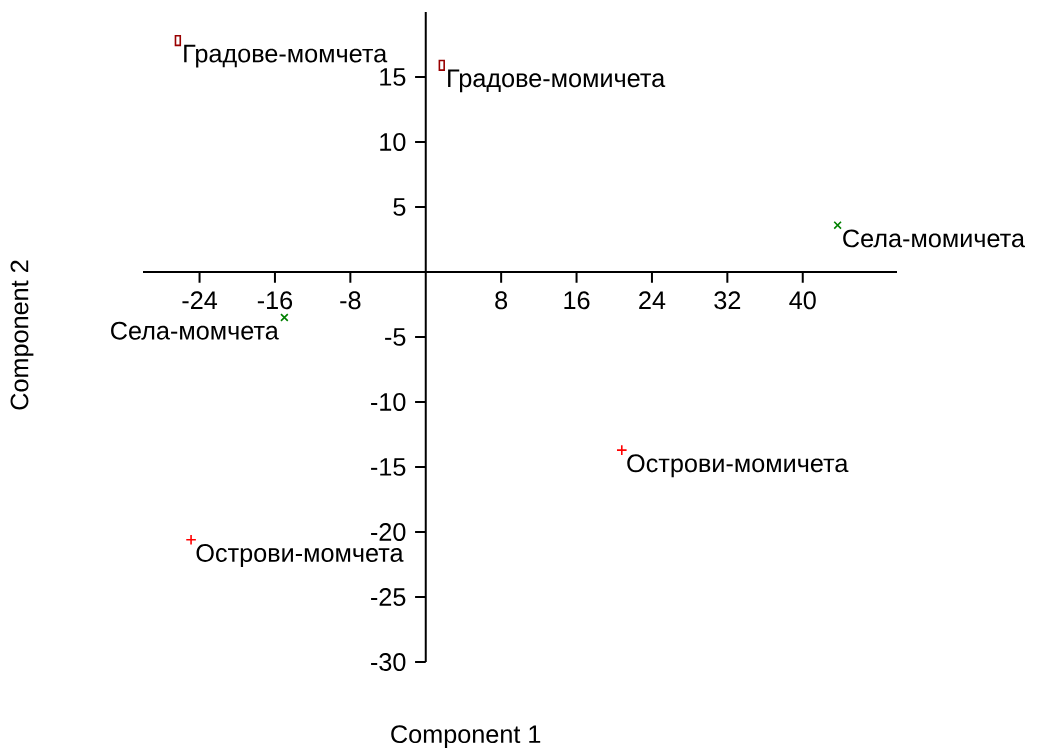 This screenshot has height=756, width=1042. I want to click on x-tick-label: -8, so click(350, 300).